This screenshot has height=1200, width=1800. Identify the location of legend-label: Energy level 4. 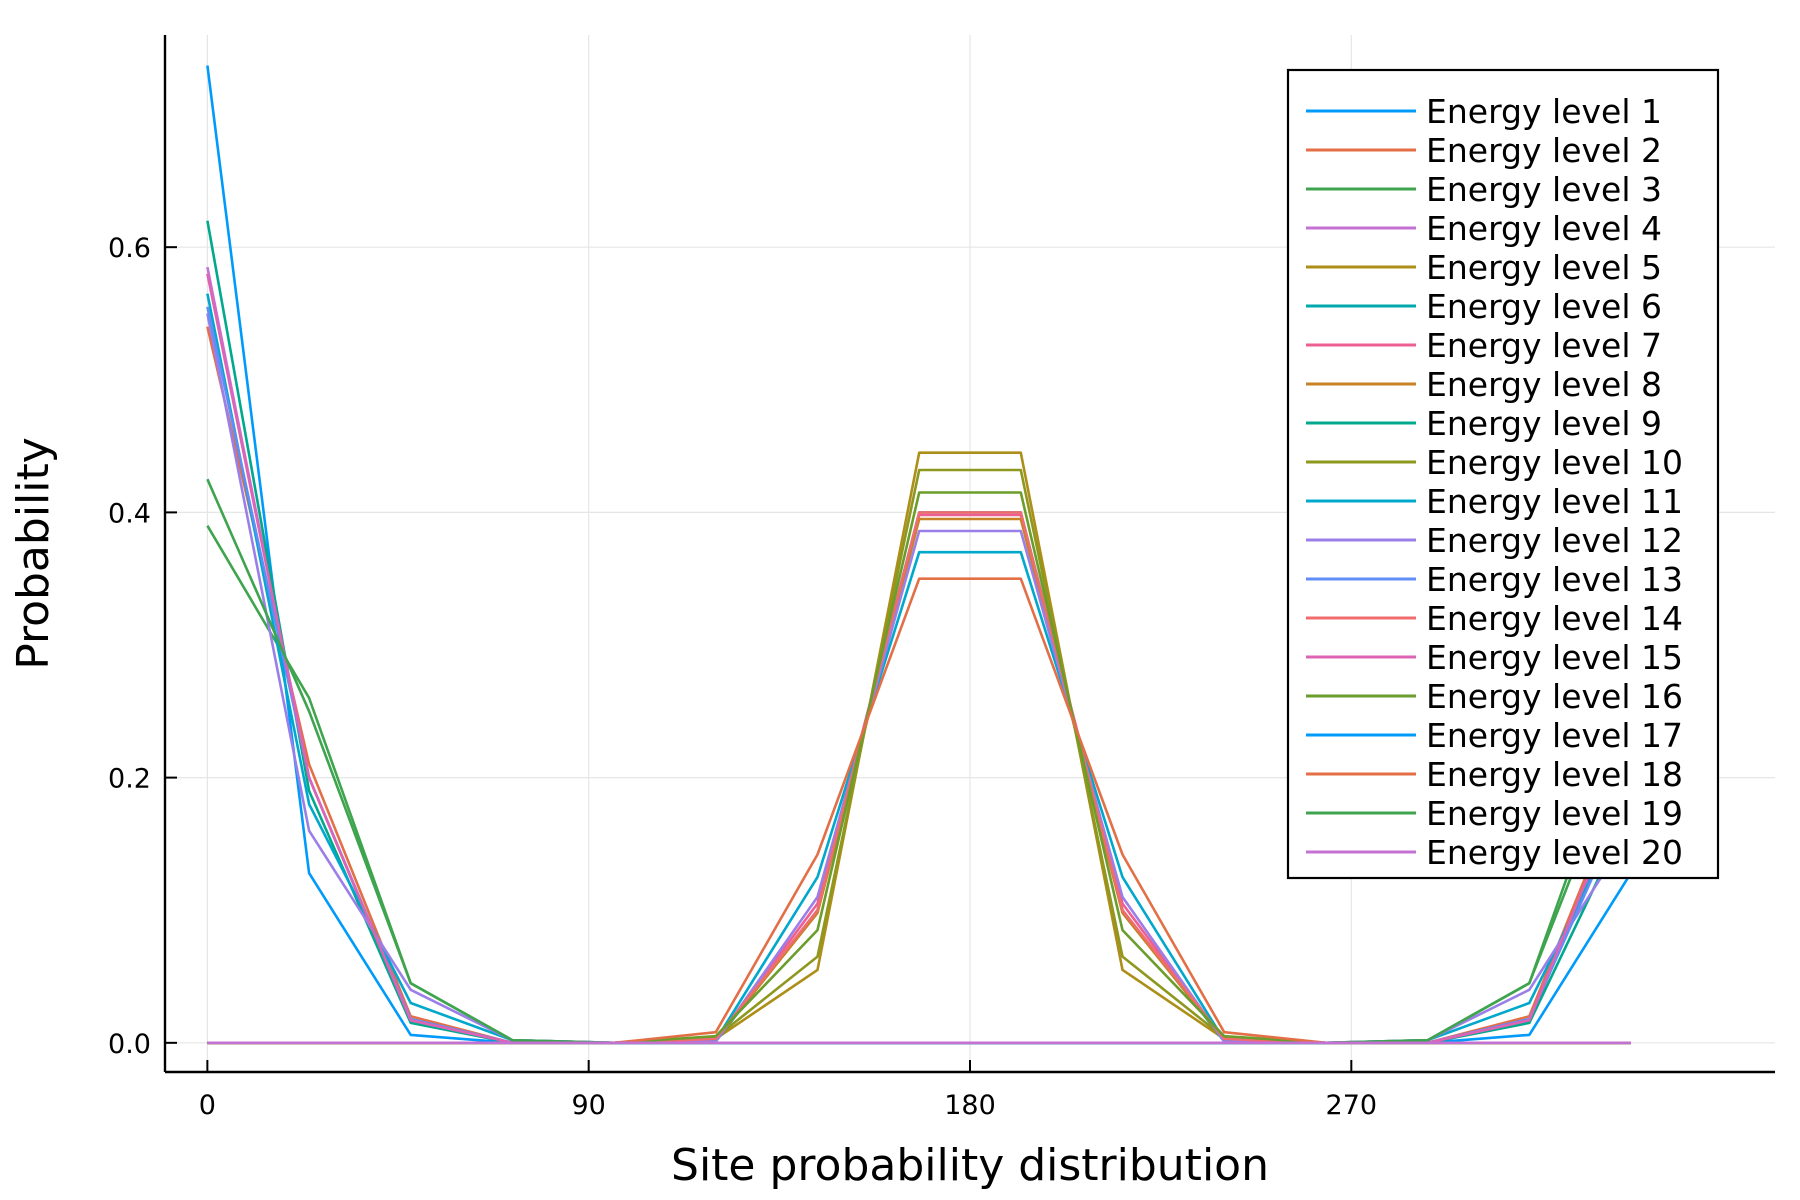
(1544, 228).